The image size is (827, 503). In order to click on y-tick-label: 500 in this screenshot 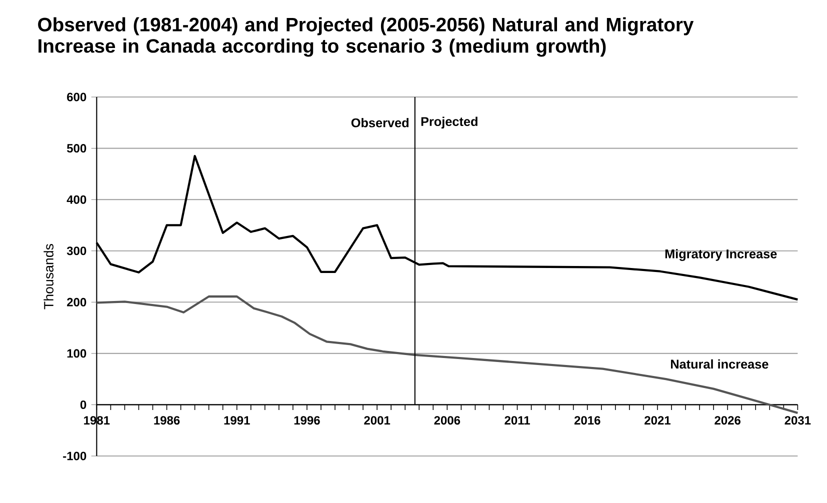, I will do `click(76, 148)`.